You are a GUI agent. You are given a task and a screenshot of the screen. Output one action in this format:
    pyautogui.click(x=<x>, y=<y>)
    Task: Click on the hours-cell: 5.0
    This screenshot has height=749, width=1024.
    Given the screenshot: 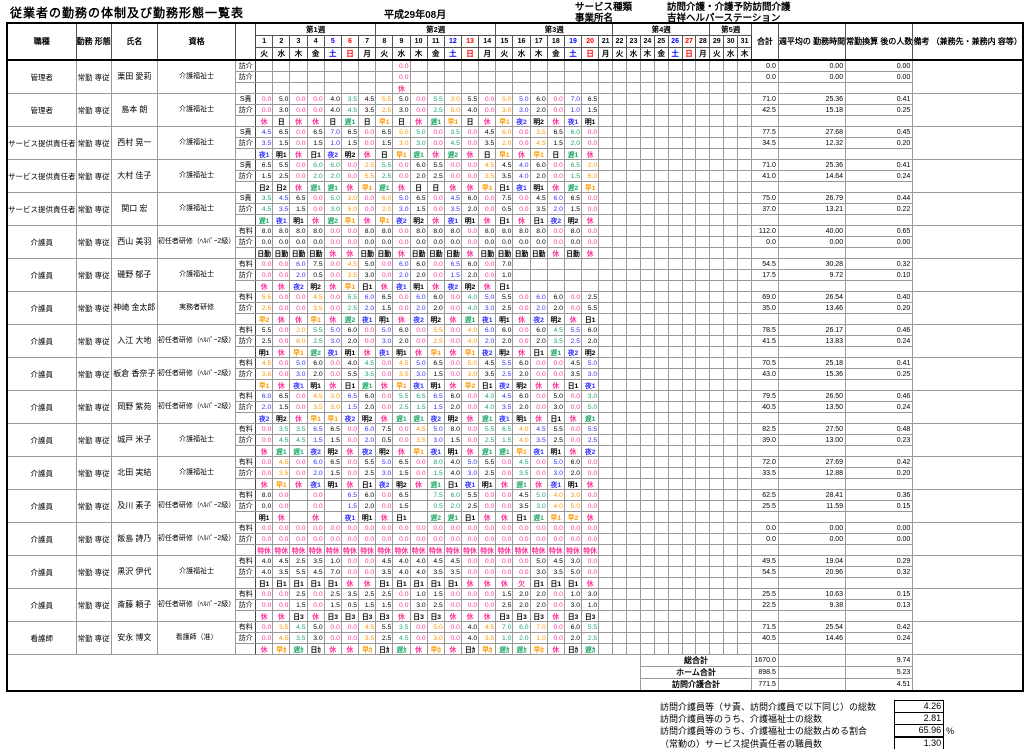 What is the action you would take?
    pyautogui.click(x=555, y=396)
    